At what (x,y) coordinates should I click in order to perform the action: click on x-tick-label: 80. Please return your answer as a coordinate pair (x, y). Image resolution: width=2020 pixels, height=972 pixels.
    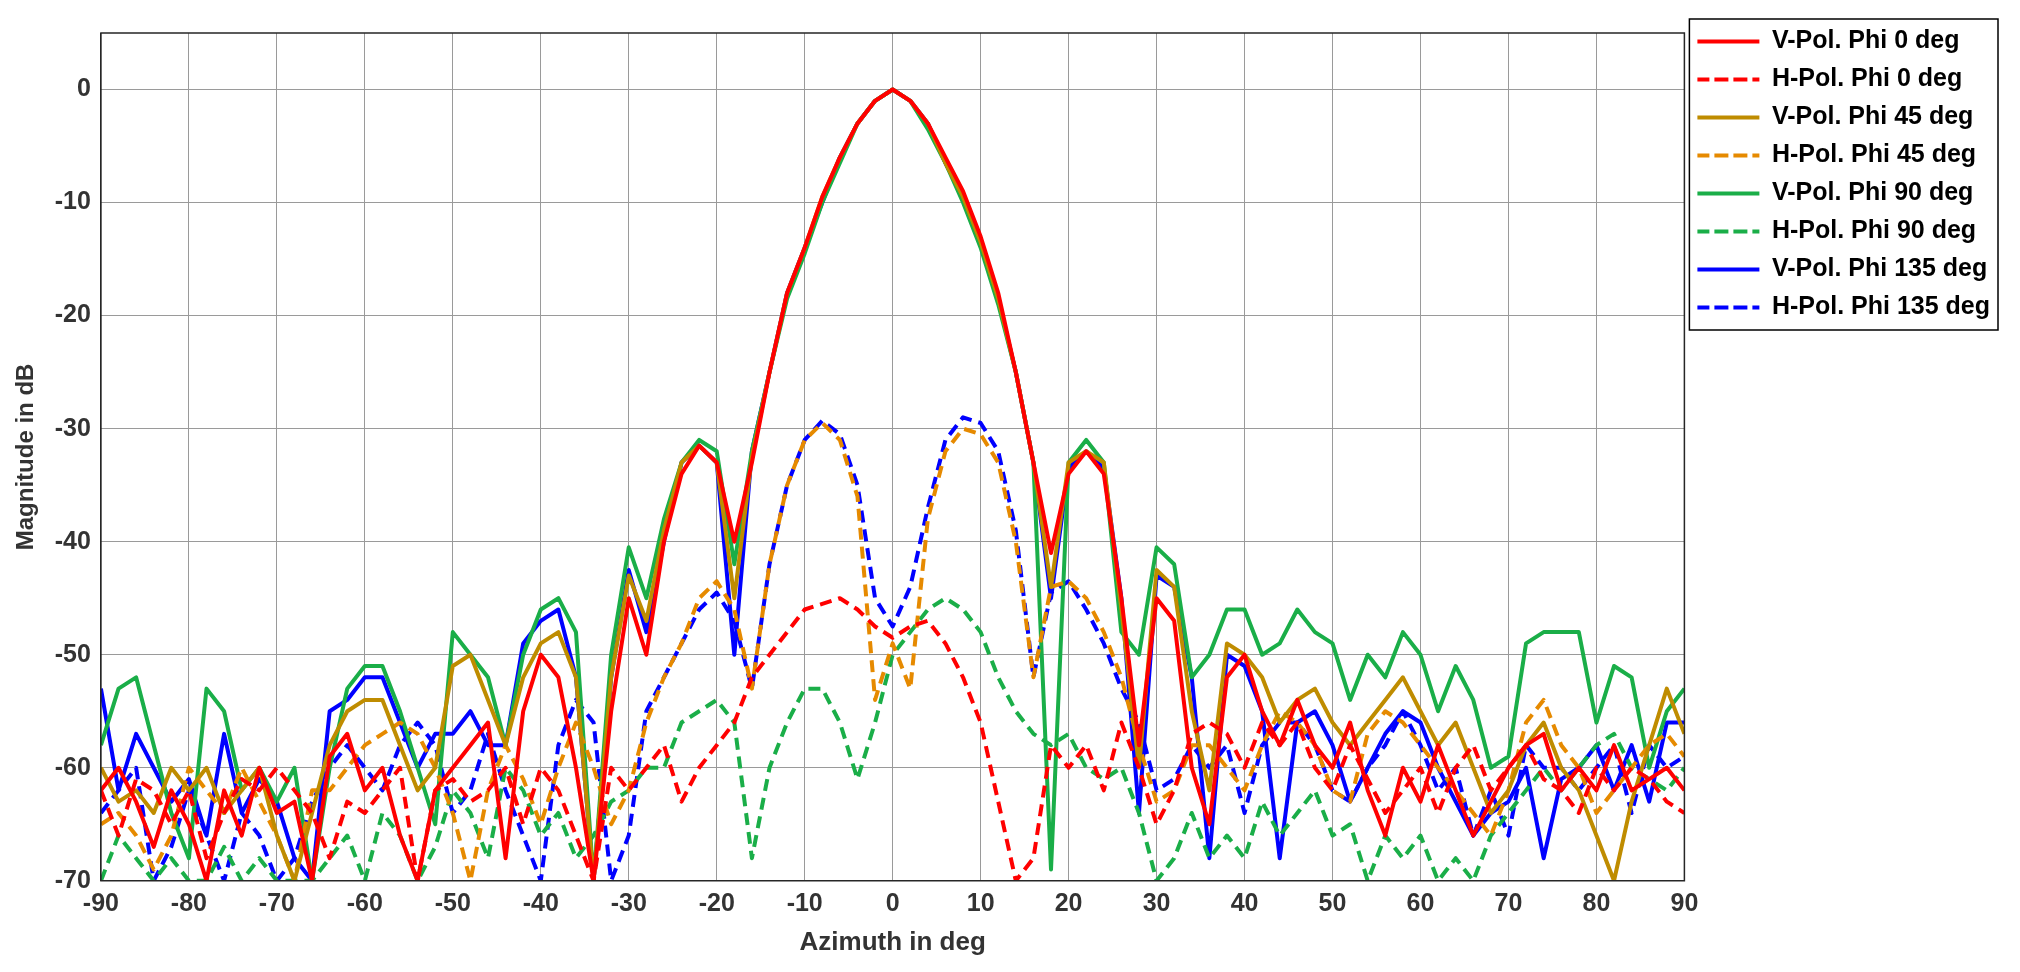
    Looking at the image, I should click on (1596, 901).